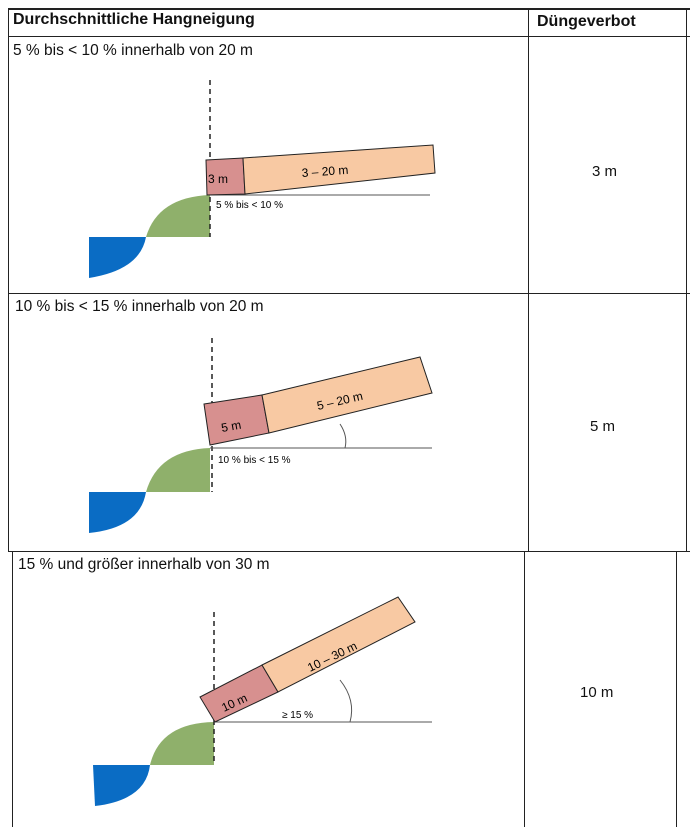  What do you see at coordinates (254, 460) in the screenshot?
I see `angle-label: 10 % bis < 15 %` at bounding box center [254, 460].